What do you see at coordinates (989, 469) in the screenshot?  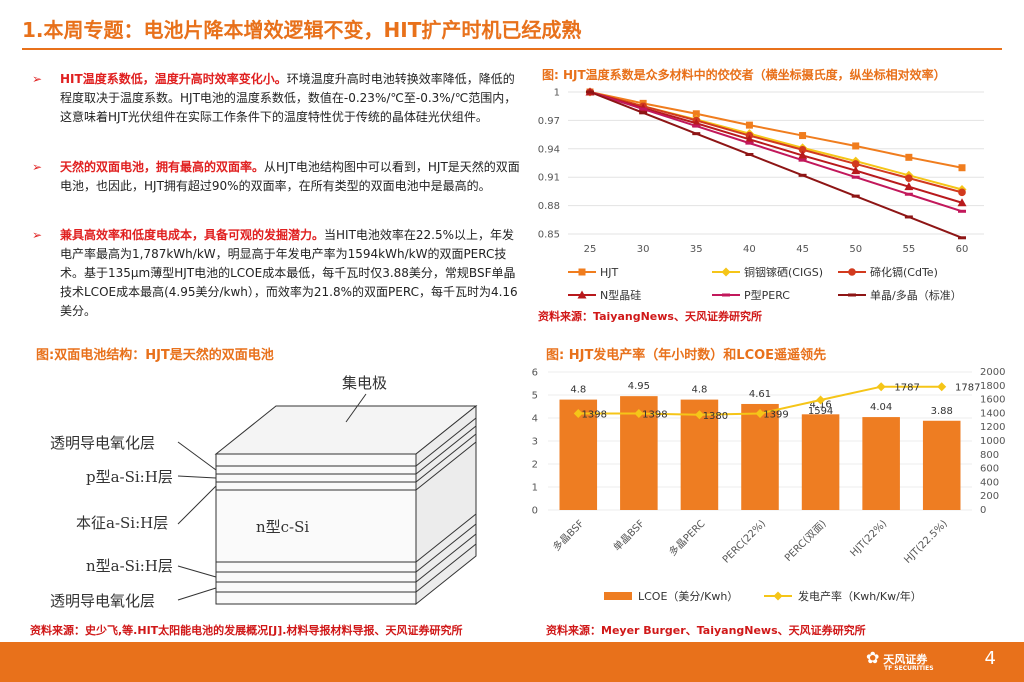 I see `right-y-tick-label: 600` at bounding box center [989, 469].